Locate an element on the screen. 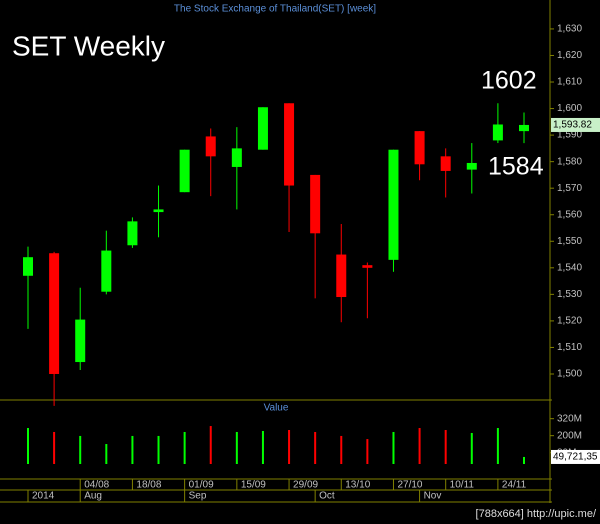  x-tick-label: 01/09 is located at coordinates (201, 485).